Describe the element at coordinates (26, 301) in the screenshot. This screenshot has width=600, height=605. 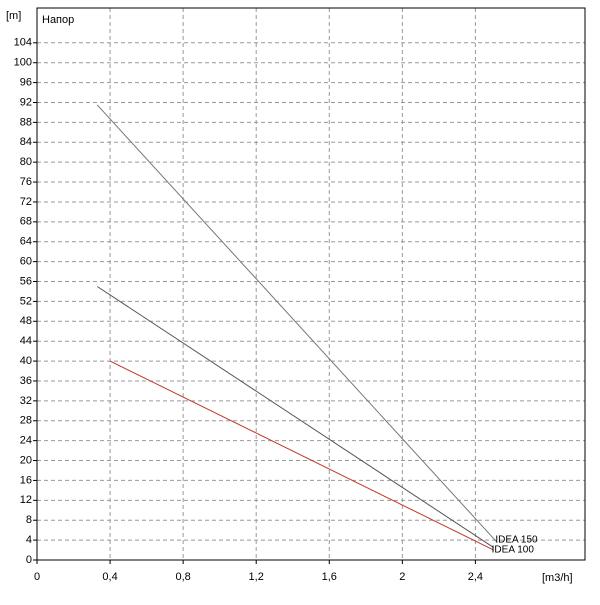
I see `y-tick-label: 52` at that location.